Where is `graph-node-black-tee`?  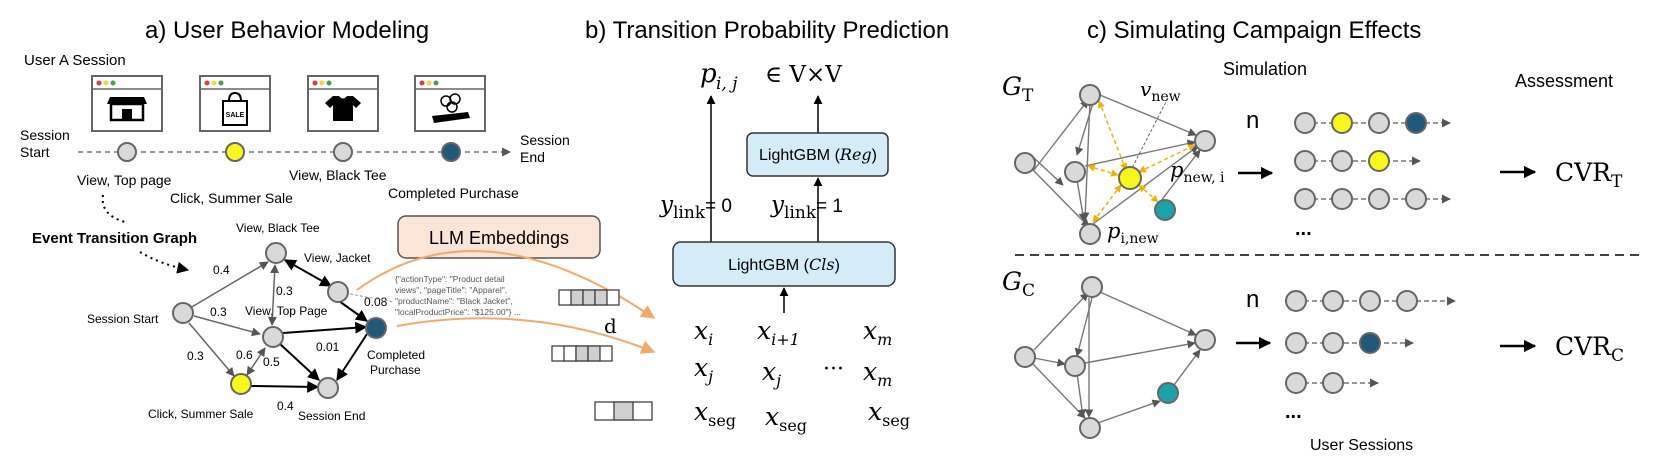
graph-node-black-tee is located at coordinates (276, 253).